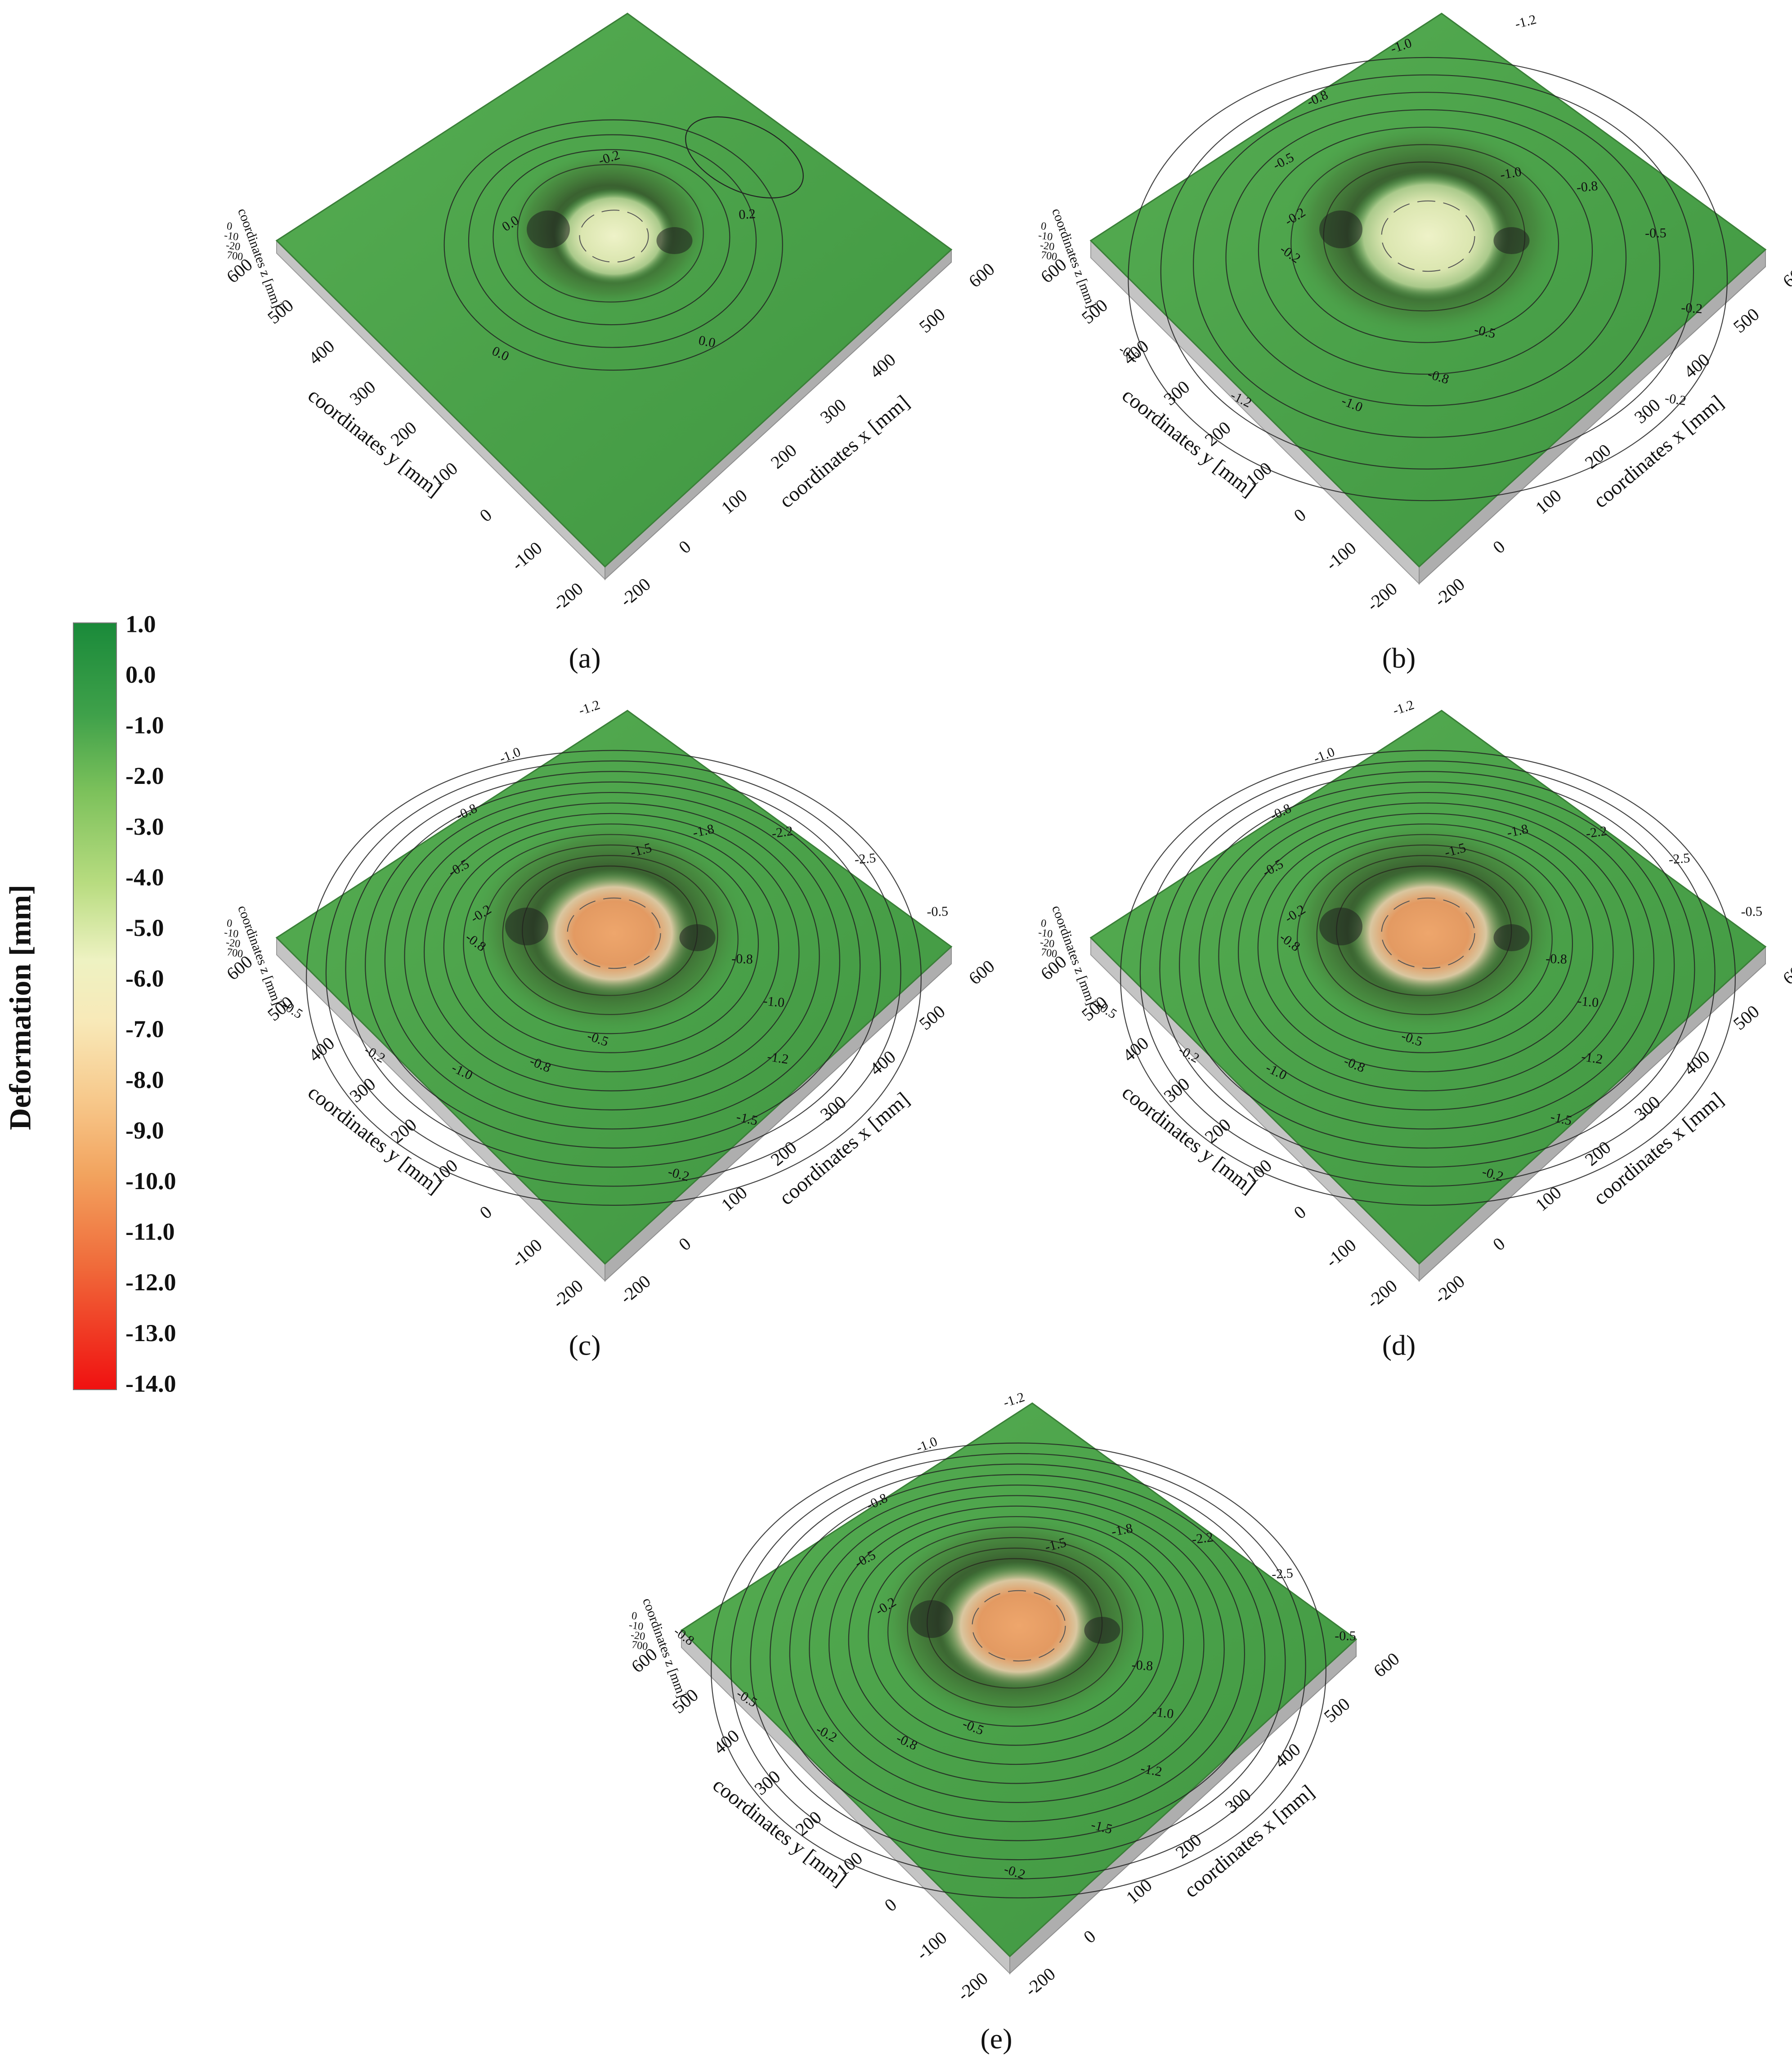 This screenshot has width=1792, height=2067. What do you see at coordinates (1202, 1538) in the screenshot?
I see `contour-label: -2.2` at bounding box center [1202, 1538].